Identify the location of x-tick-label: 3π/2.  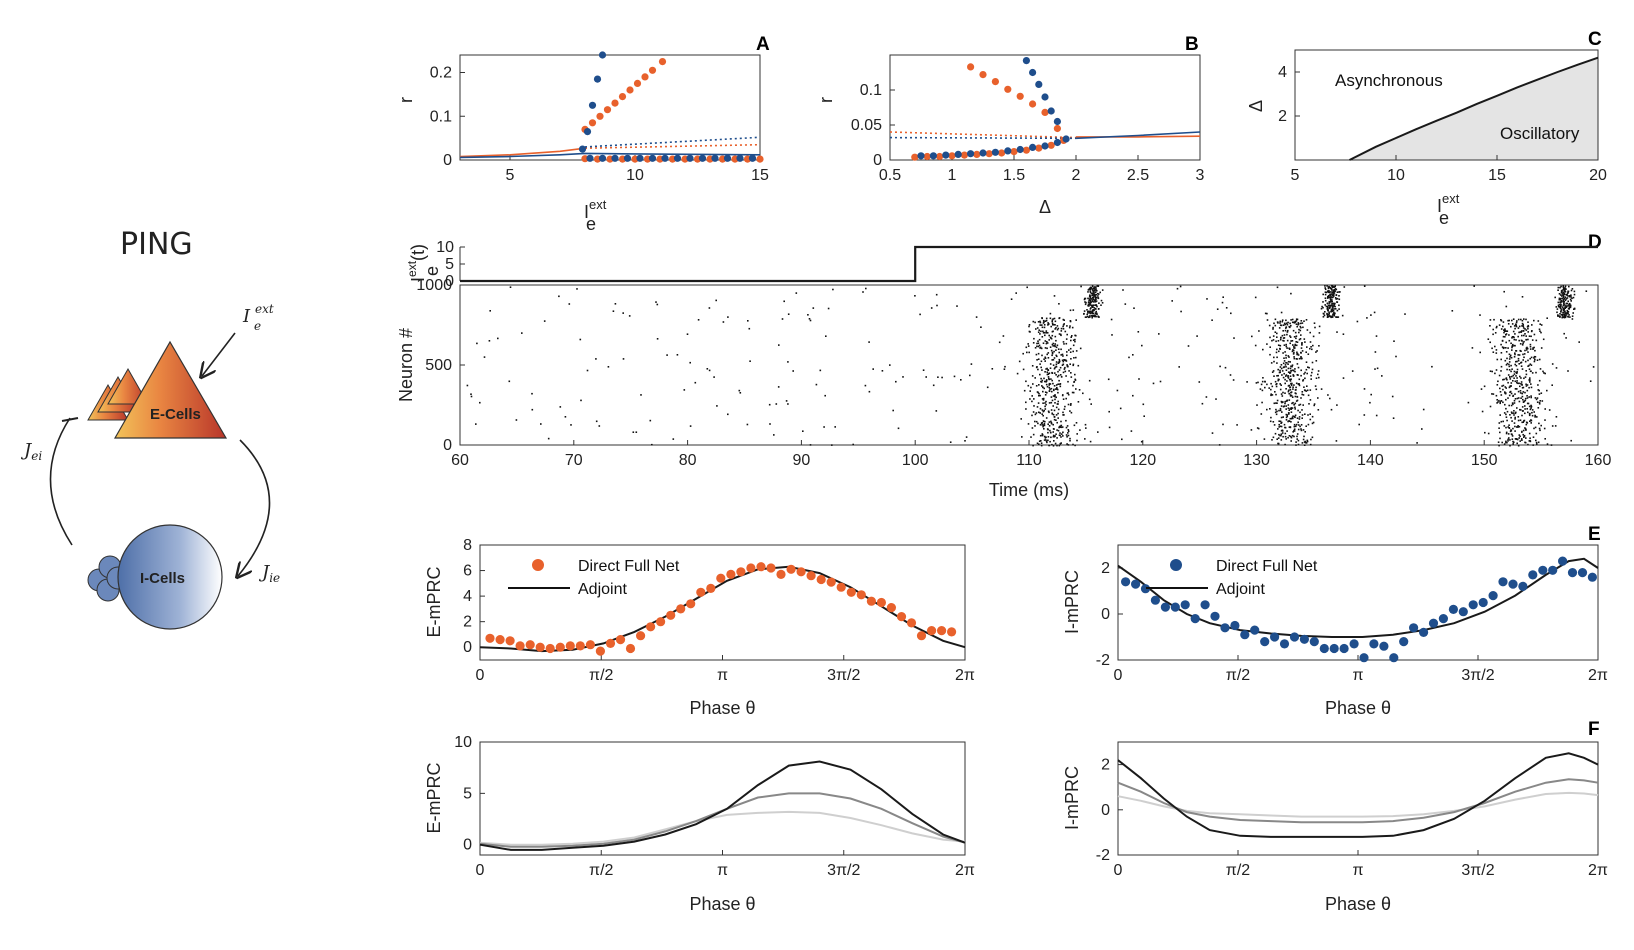
(843, 675).